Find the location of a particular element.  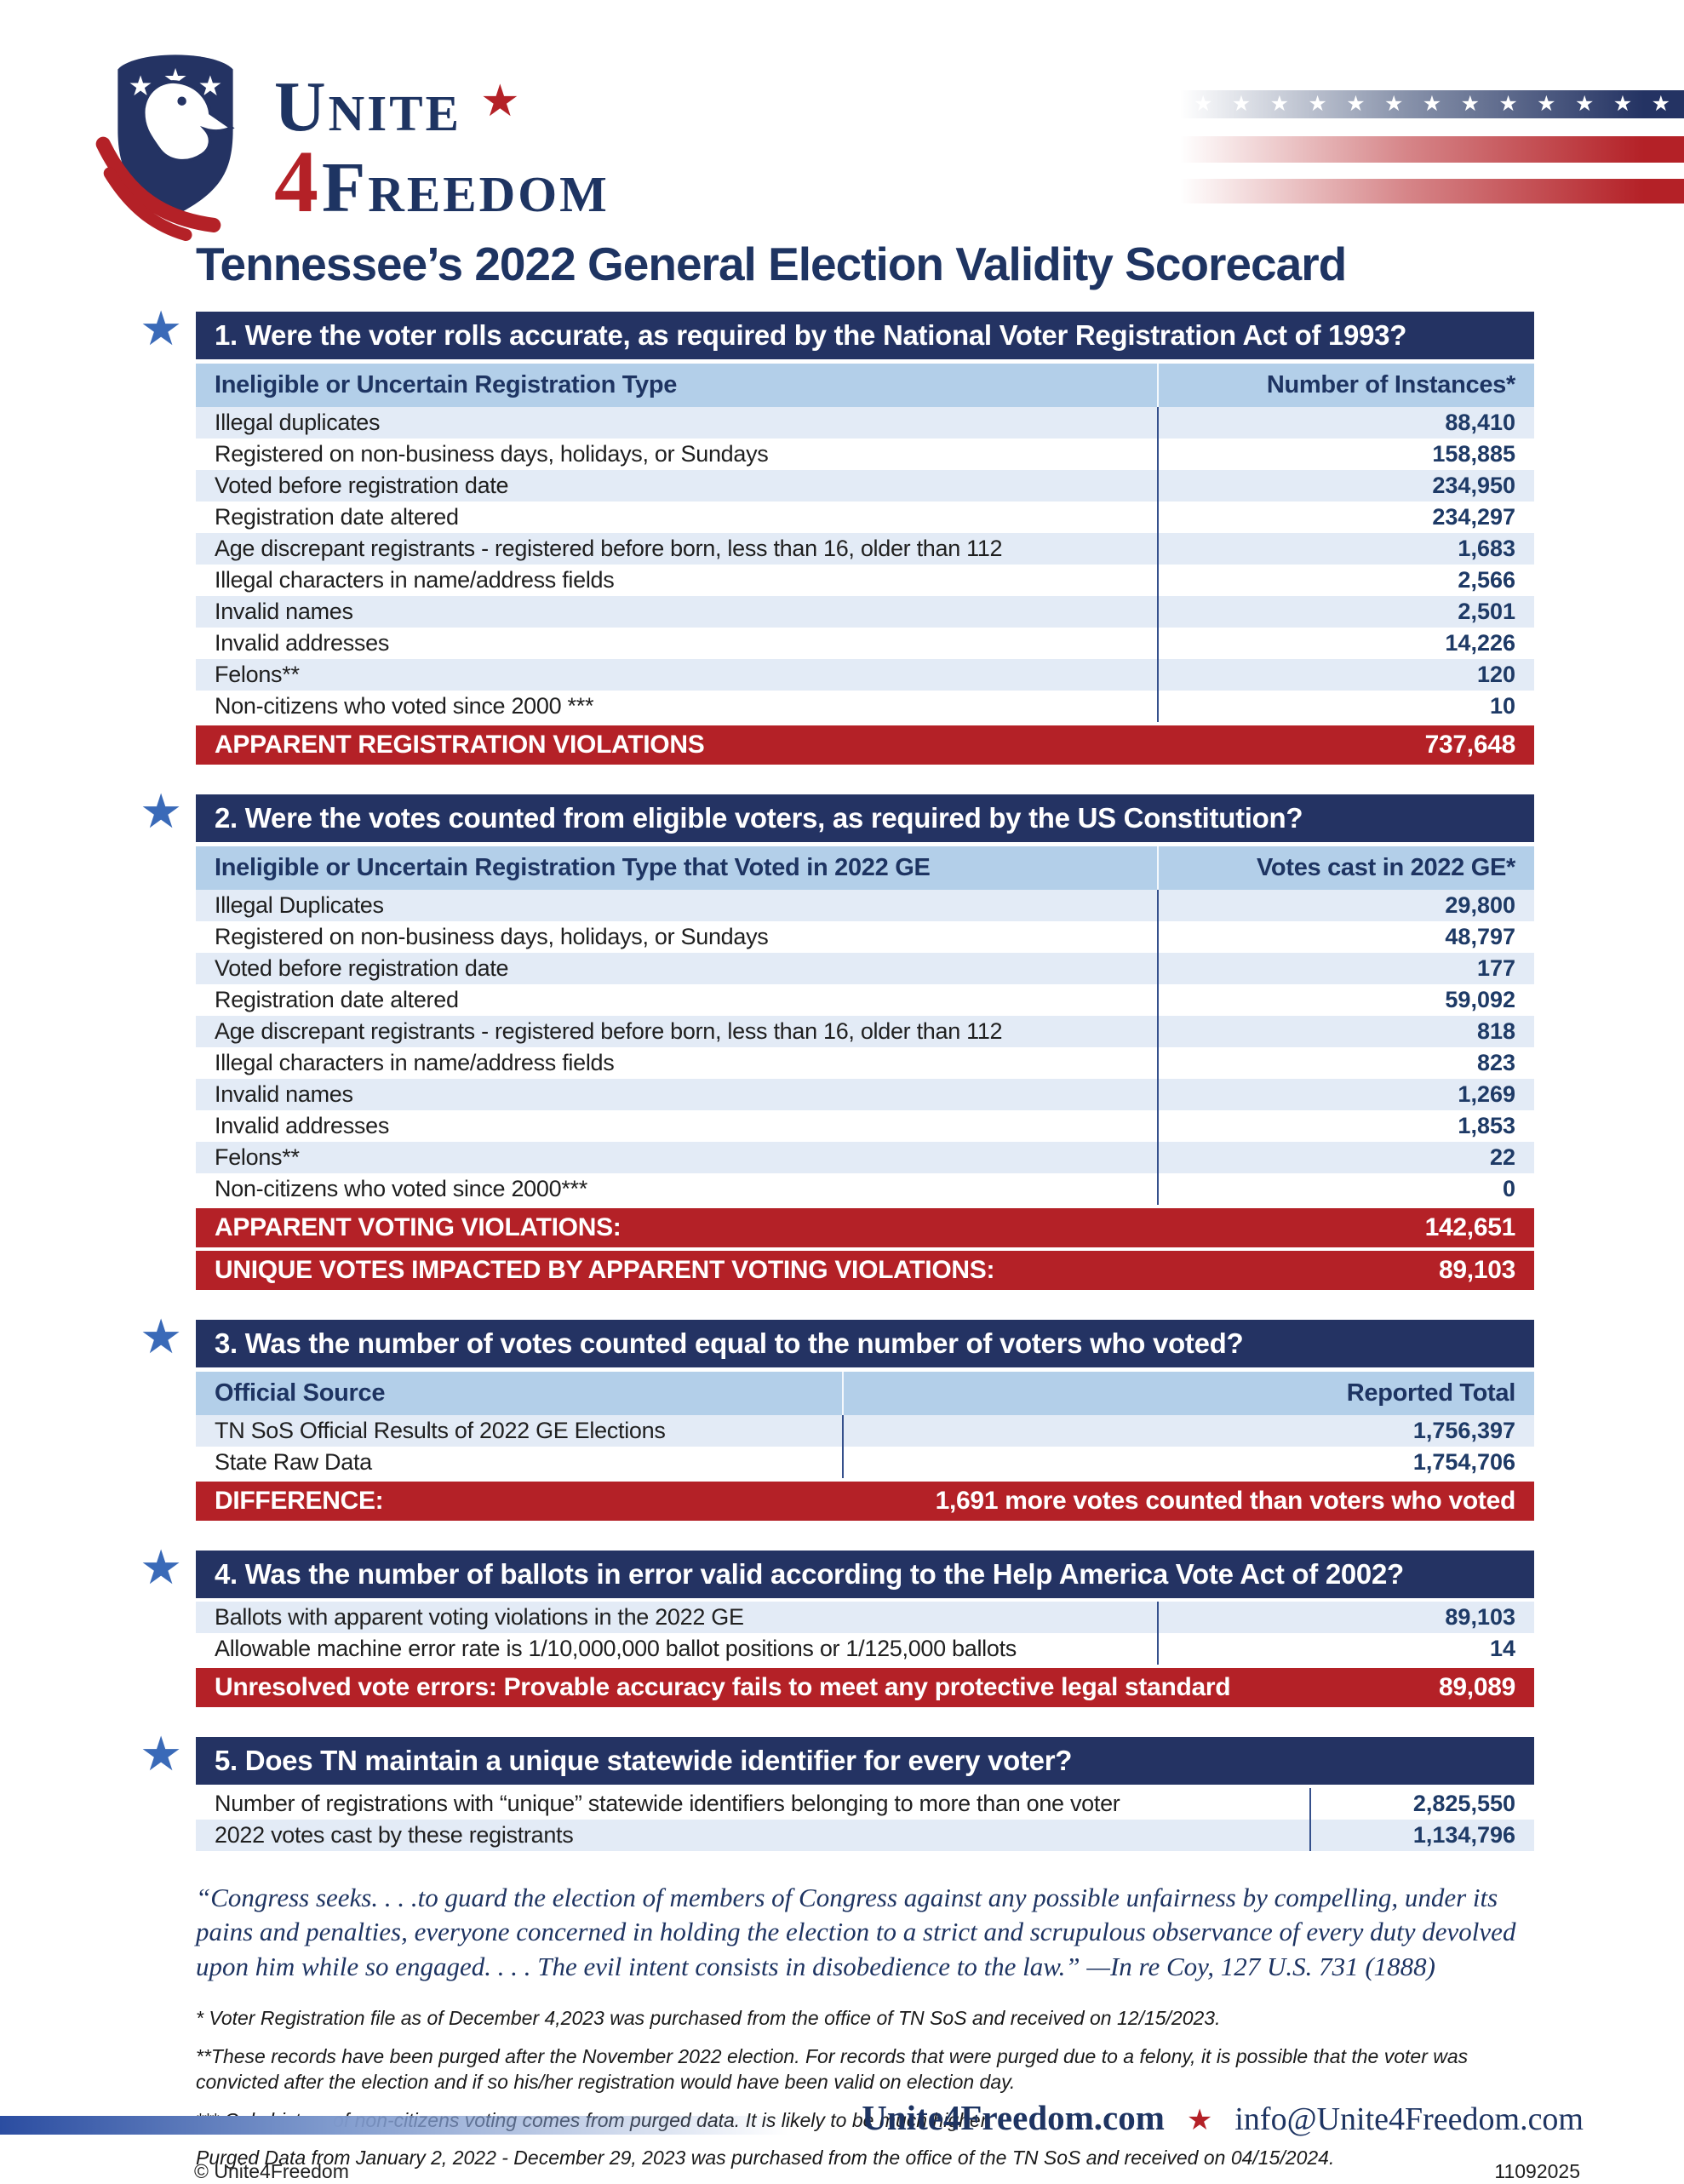

row-value: 818 is located at coordinates (1345, 1032).